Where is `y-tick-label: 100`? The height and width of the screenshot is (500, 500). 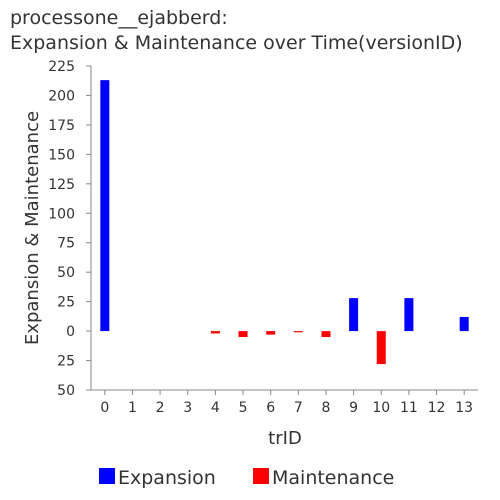 y-tick-label: 100 is located at coordinates (61, 214).